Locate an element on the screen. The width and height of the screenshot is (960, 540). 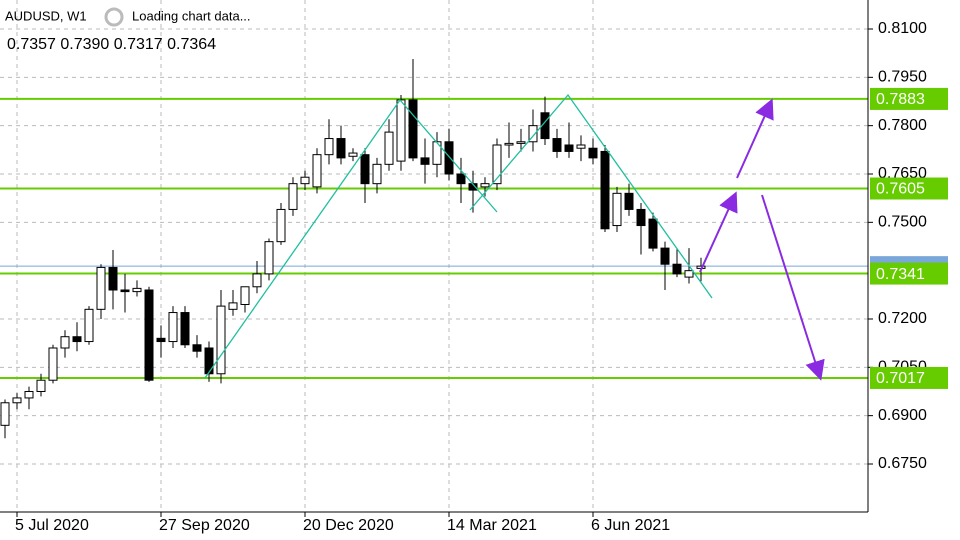
x-tick-label: 6 Jun 2021 is located at coordinates (630, 525).